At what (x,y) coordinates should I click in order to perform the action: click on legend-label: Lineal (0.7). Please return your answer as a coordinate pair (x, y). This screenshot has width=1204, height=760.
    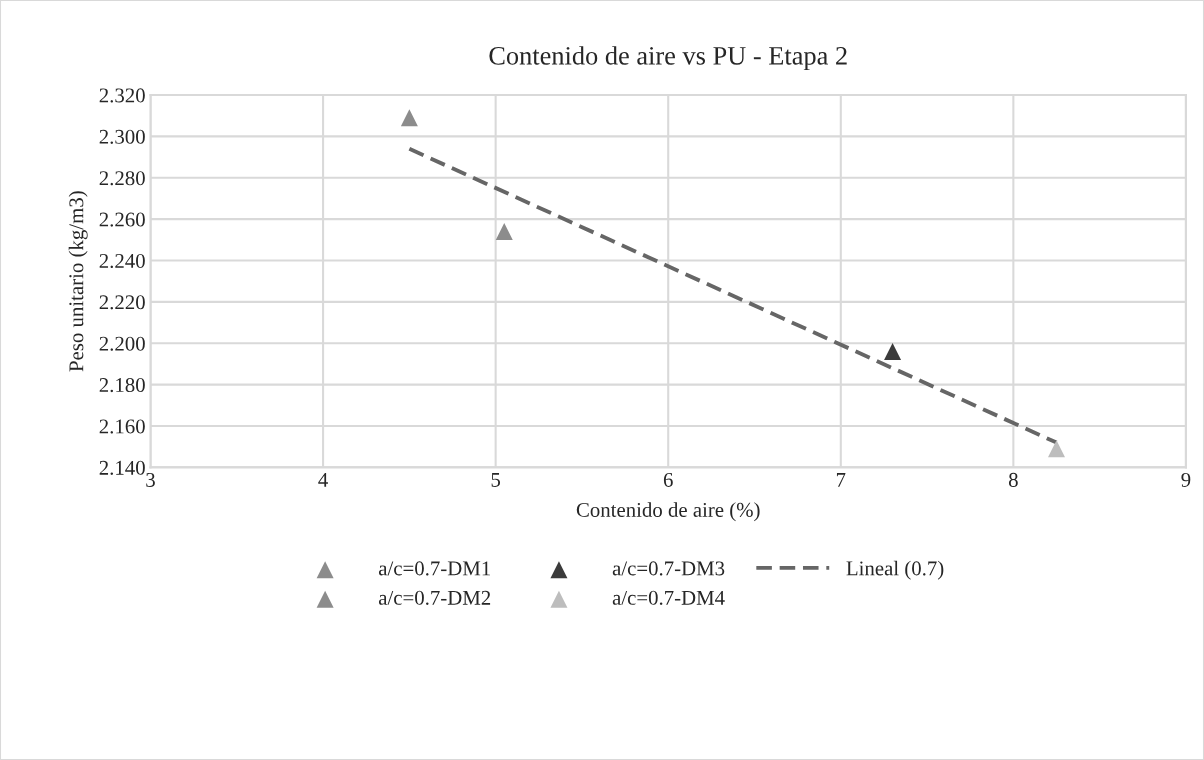
    Looking at the image, I should click on (895, 570).